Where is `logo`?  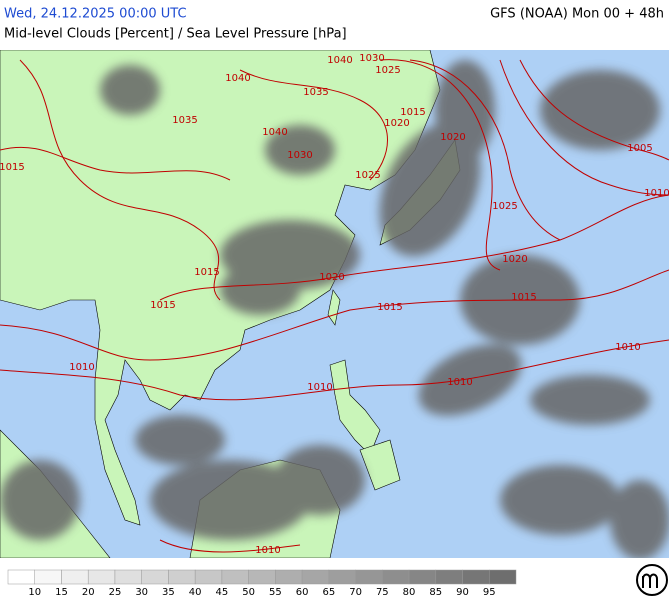
logo is located at coordinates (652, 580).